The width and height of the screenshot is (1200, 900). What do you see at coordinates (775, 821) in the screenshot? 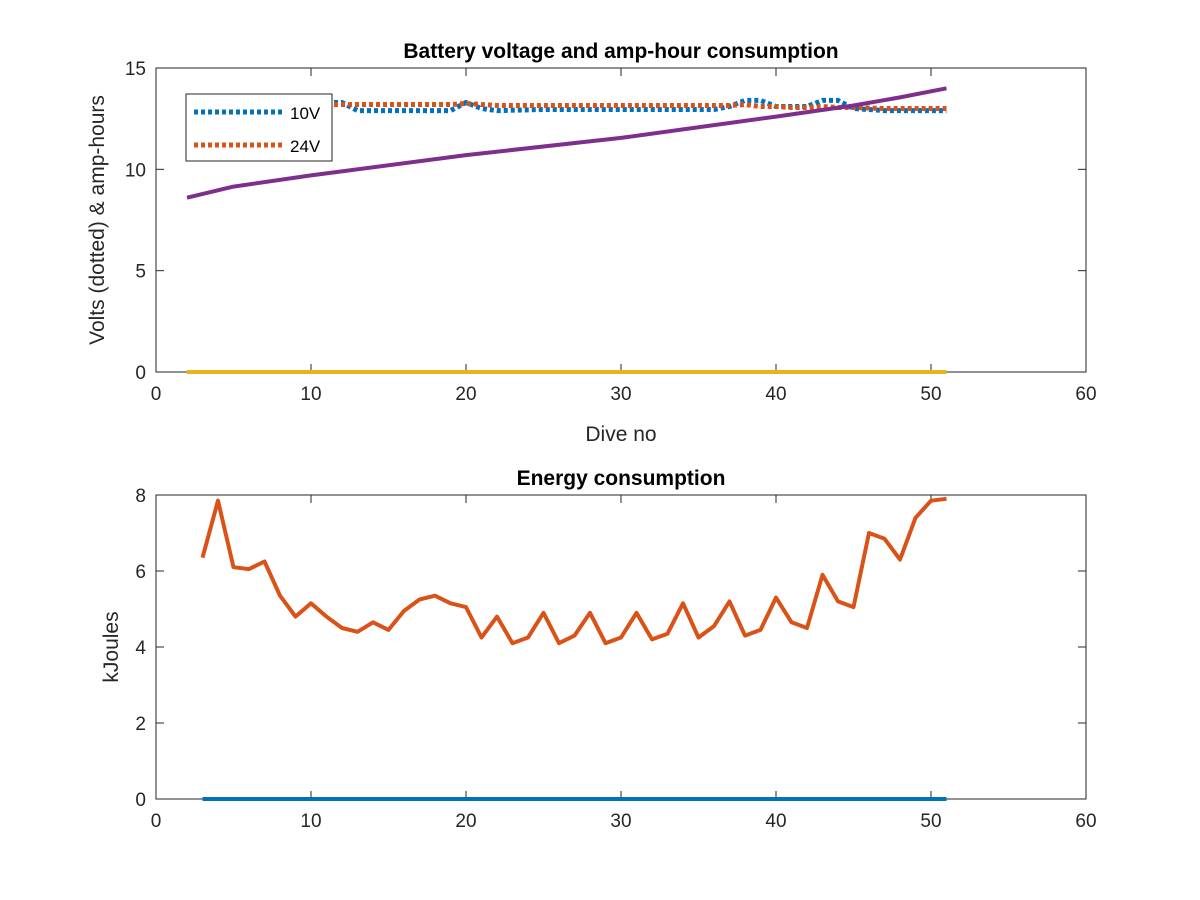
I see `bottom-x-tick-label: 40` at bounding box center [775, 821].